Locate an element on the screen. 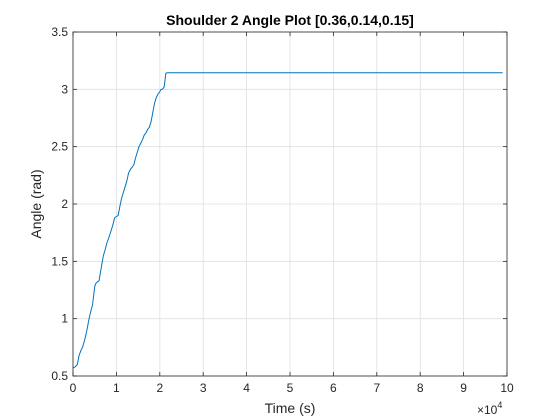  x-tick-label: 9 is located at coordinates (463, 388).